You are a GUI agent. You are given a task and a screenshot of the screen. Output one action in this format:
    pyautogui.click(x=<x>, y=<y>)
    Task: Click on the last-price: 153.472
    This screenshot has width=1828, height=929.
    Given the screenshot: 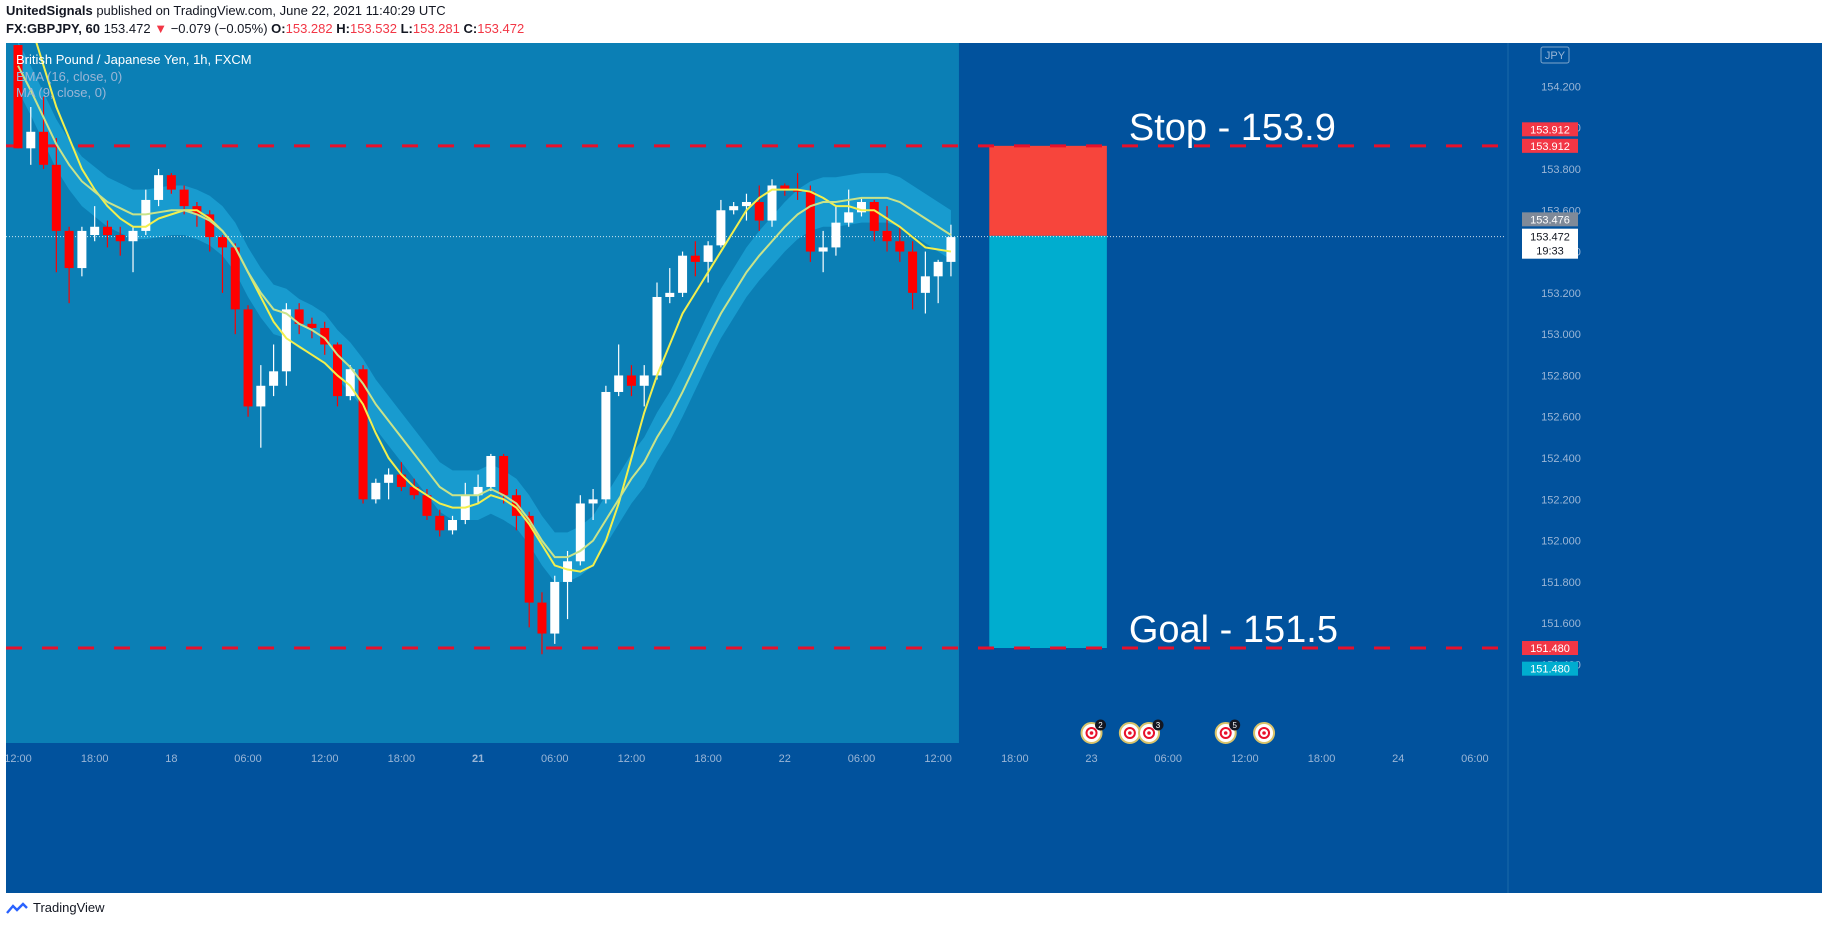 What is the action you would take?
    pyautogui.click(x=127, y=28)
    